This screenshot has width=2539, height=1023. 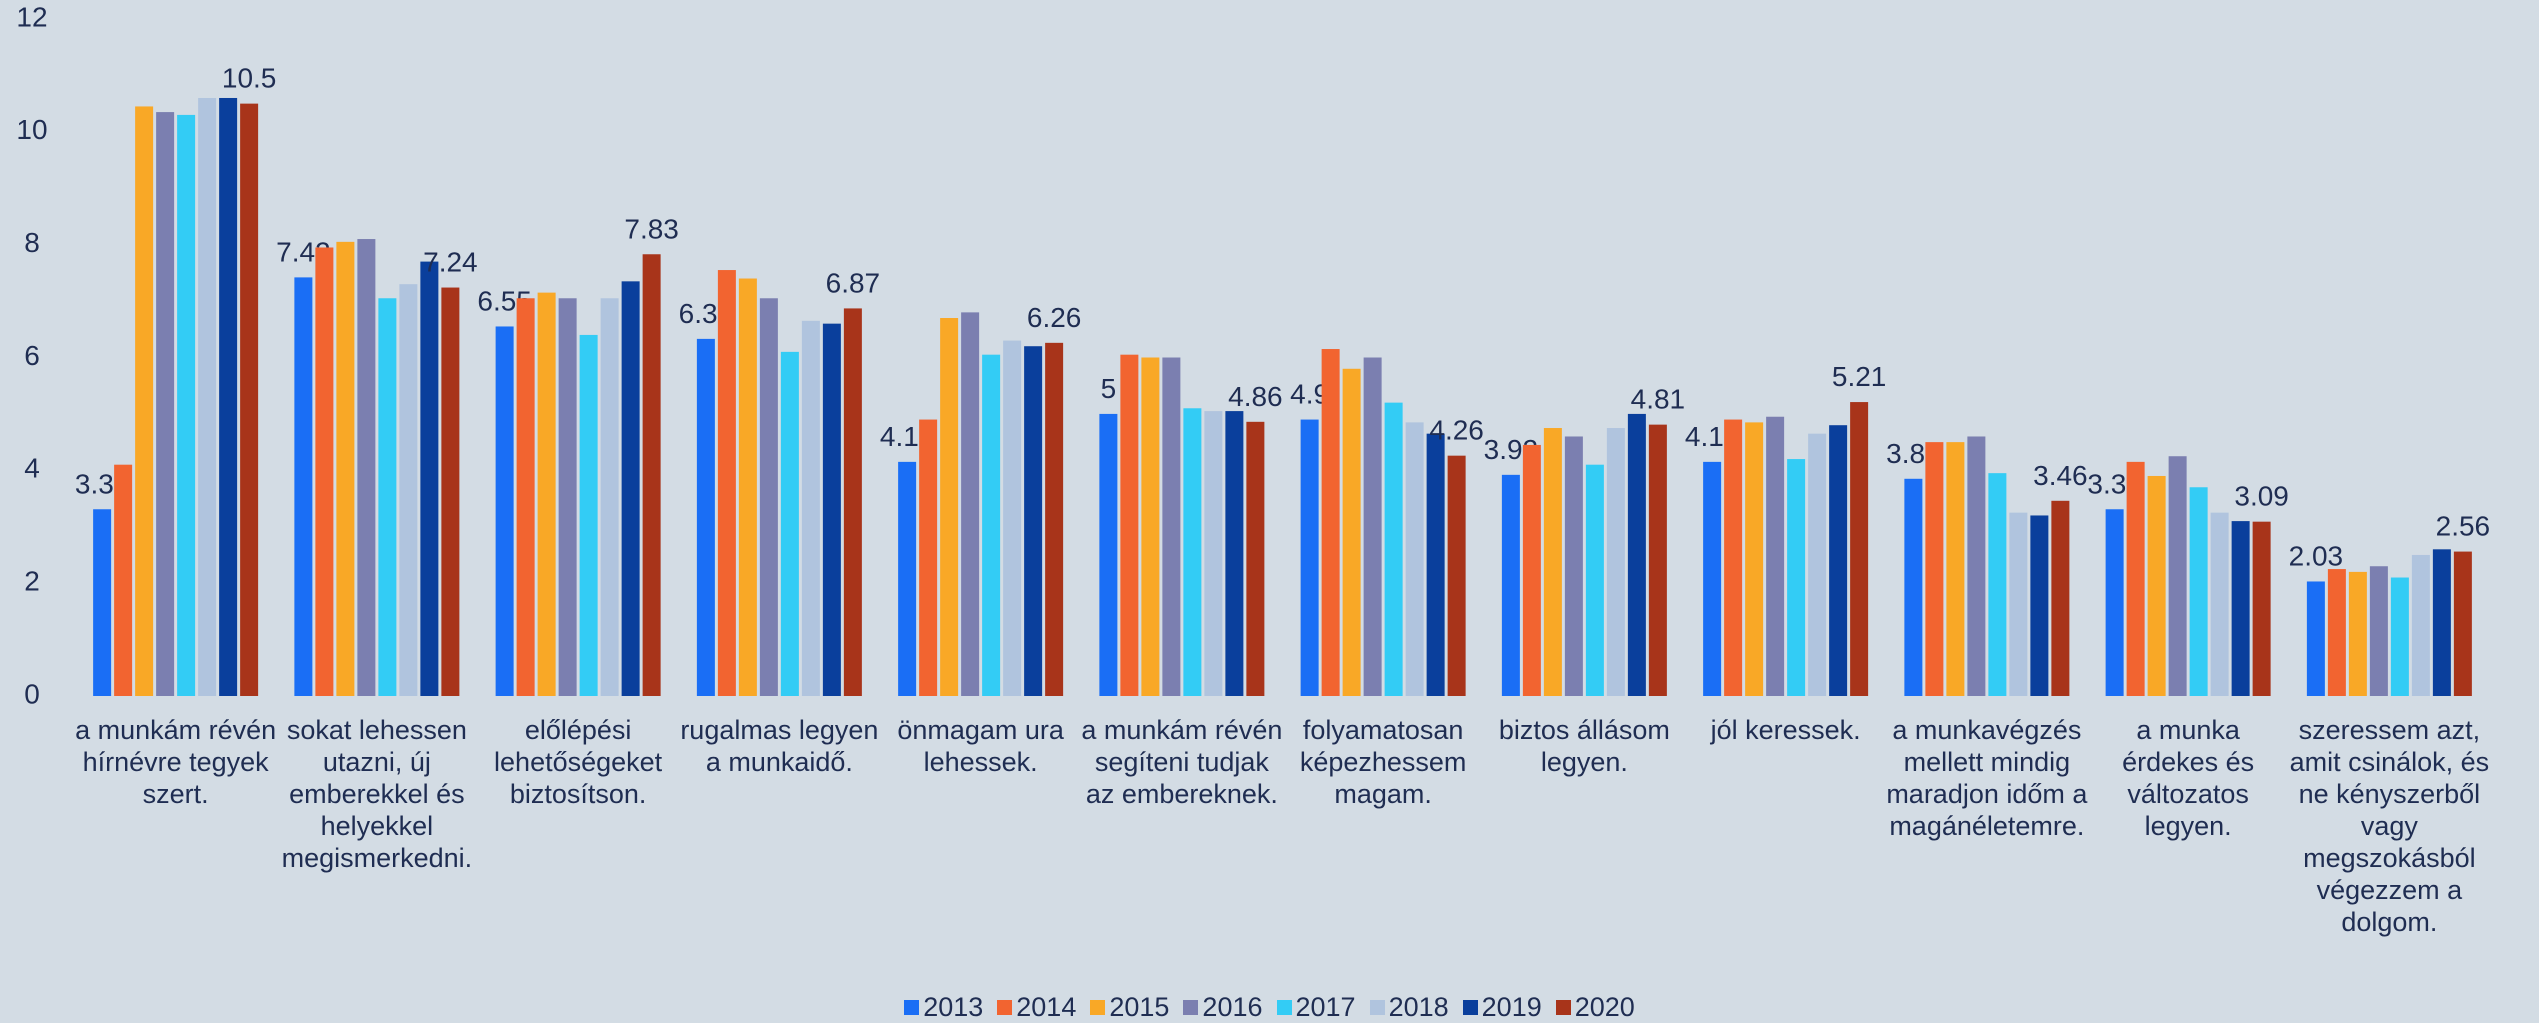 I want to click on data-label: 4.26, so click(x=1456, y=430).